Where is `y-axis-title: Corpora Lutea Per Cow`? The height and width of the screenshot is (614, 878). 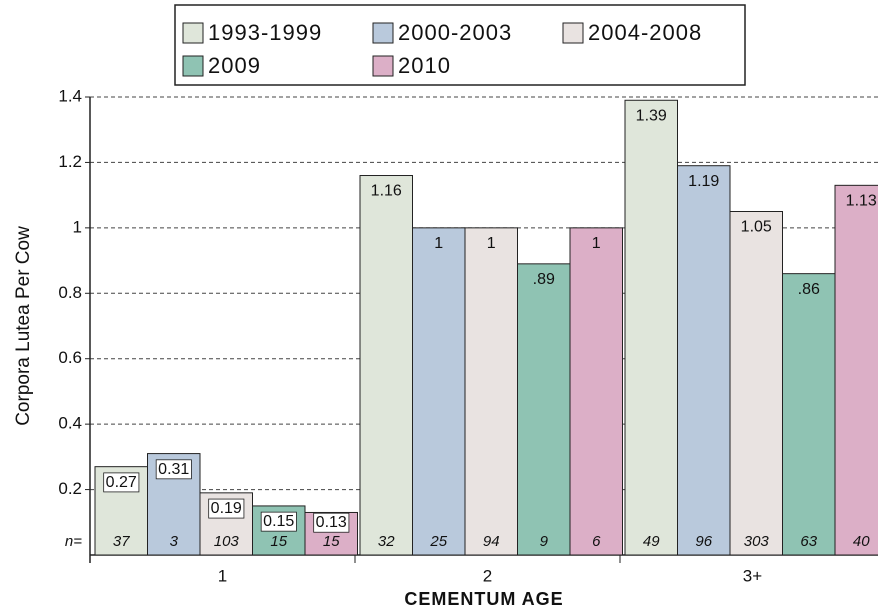
y-axis-title: Corpora Lutea Per Cow is located at coordinates (23, 326).